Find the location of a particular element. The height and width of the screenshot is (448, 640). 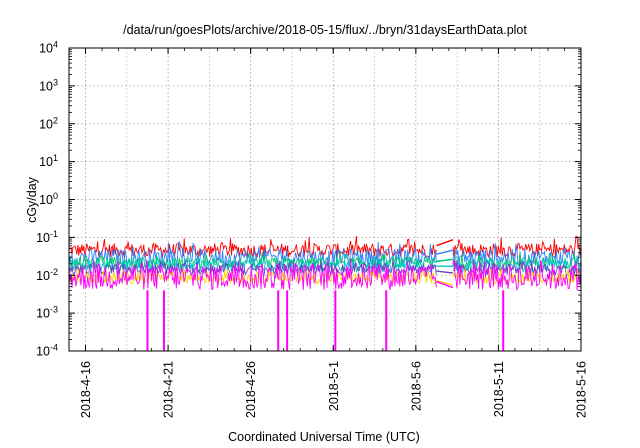

y-tick-label: 10⁴ is located at coordinates (48, 48).